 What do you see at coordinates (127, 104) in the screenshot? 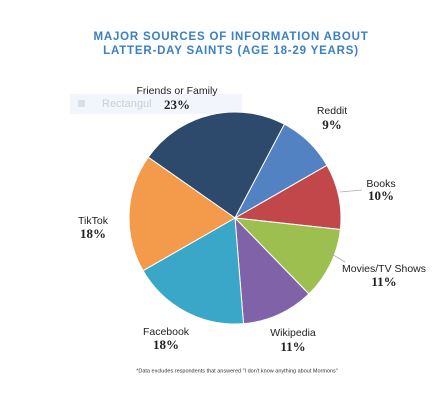
I see `overlay-label: Rectangul` at bounding box center [127, 104].